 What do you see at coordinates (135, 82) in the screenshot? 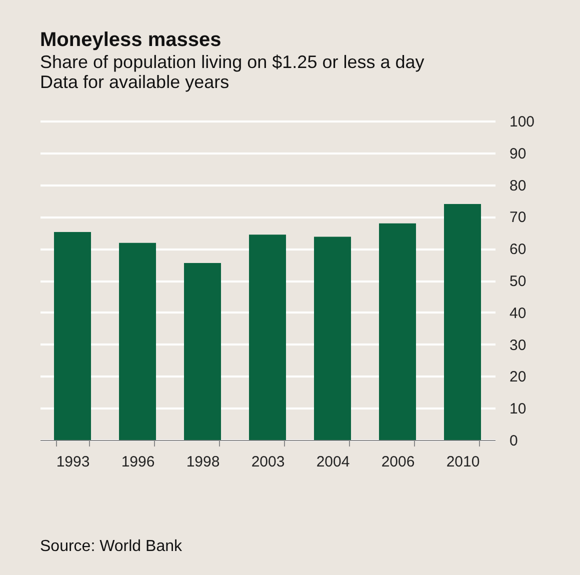
I see `text: Data for available years` at bounding box center [135, 82].